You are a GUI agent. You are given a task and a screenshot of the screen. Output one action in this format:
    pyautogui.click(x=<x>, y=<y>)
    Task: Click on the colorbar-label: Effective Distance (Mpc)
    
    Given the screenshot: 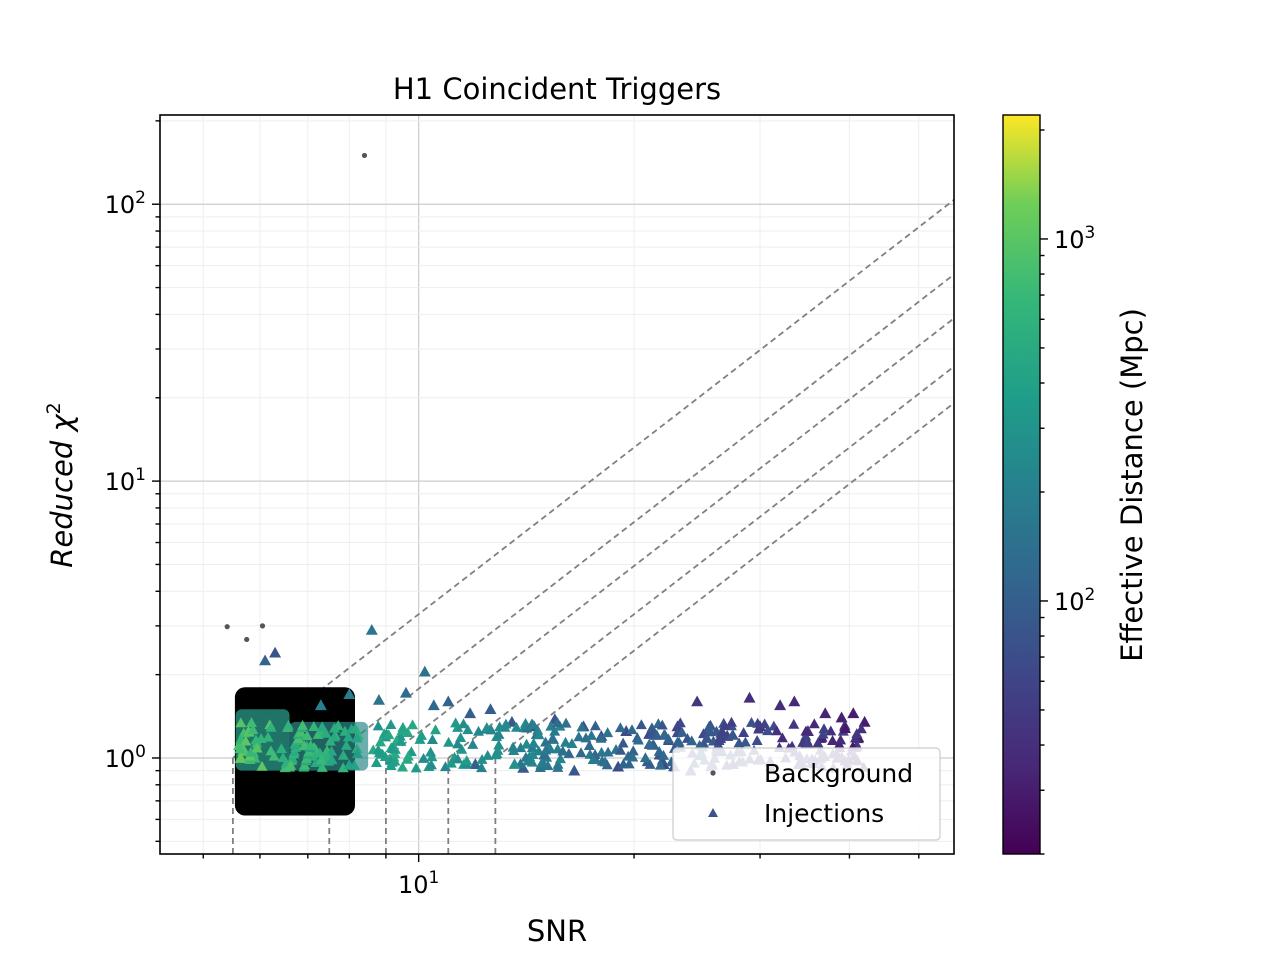 What is the action you would take?
    pyautogui.click(x=1132, y=485)
    